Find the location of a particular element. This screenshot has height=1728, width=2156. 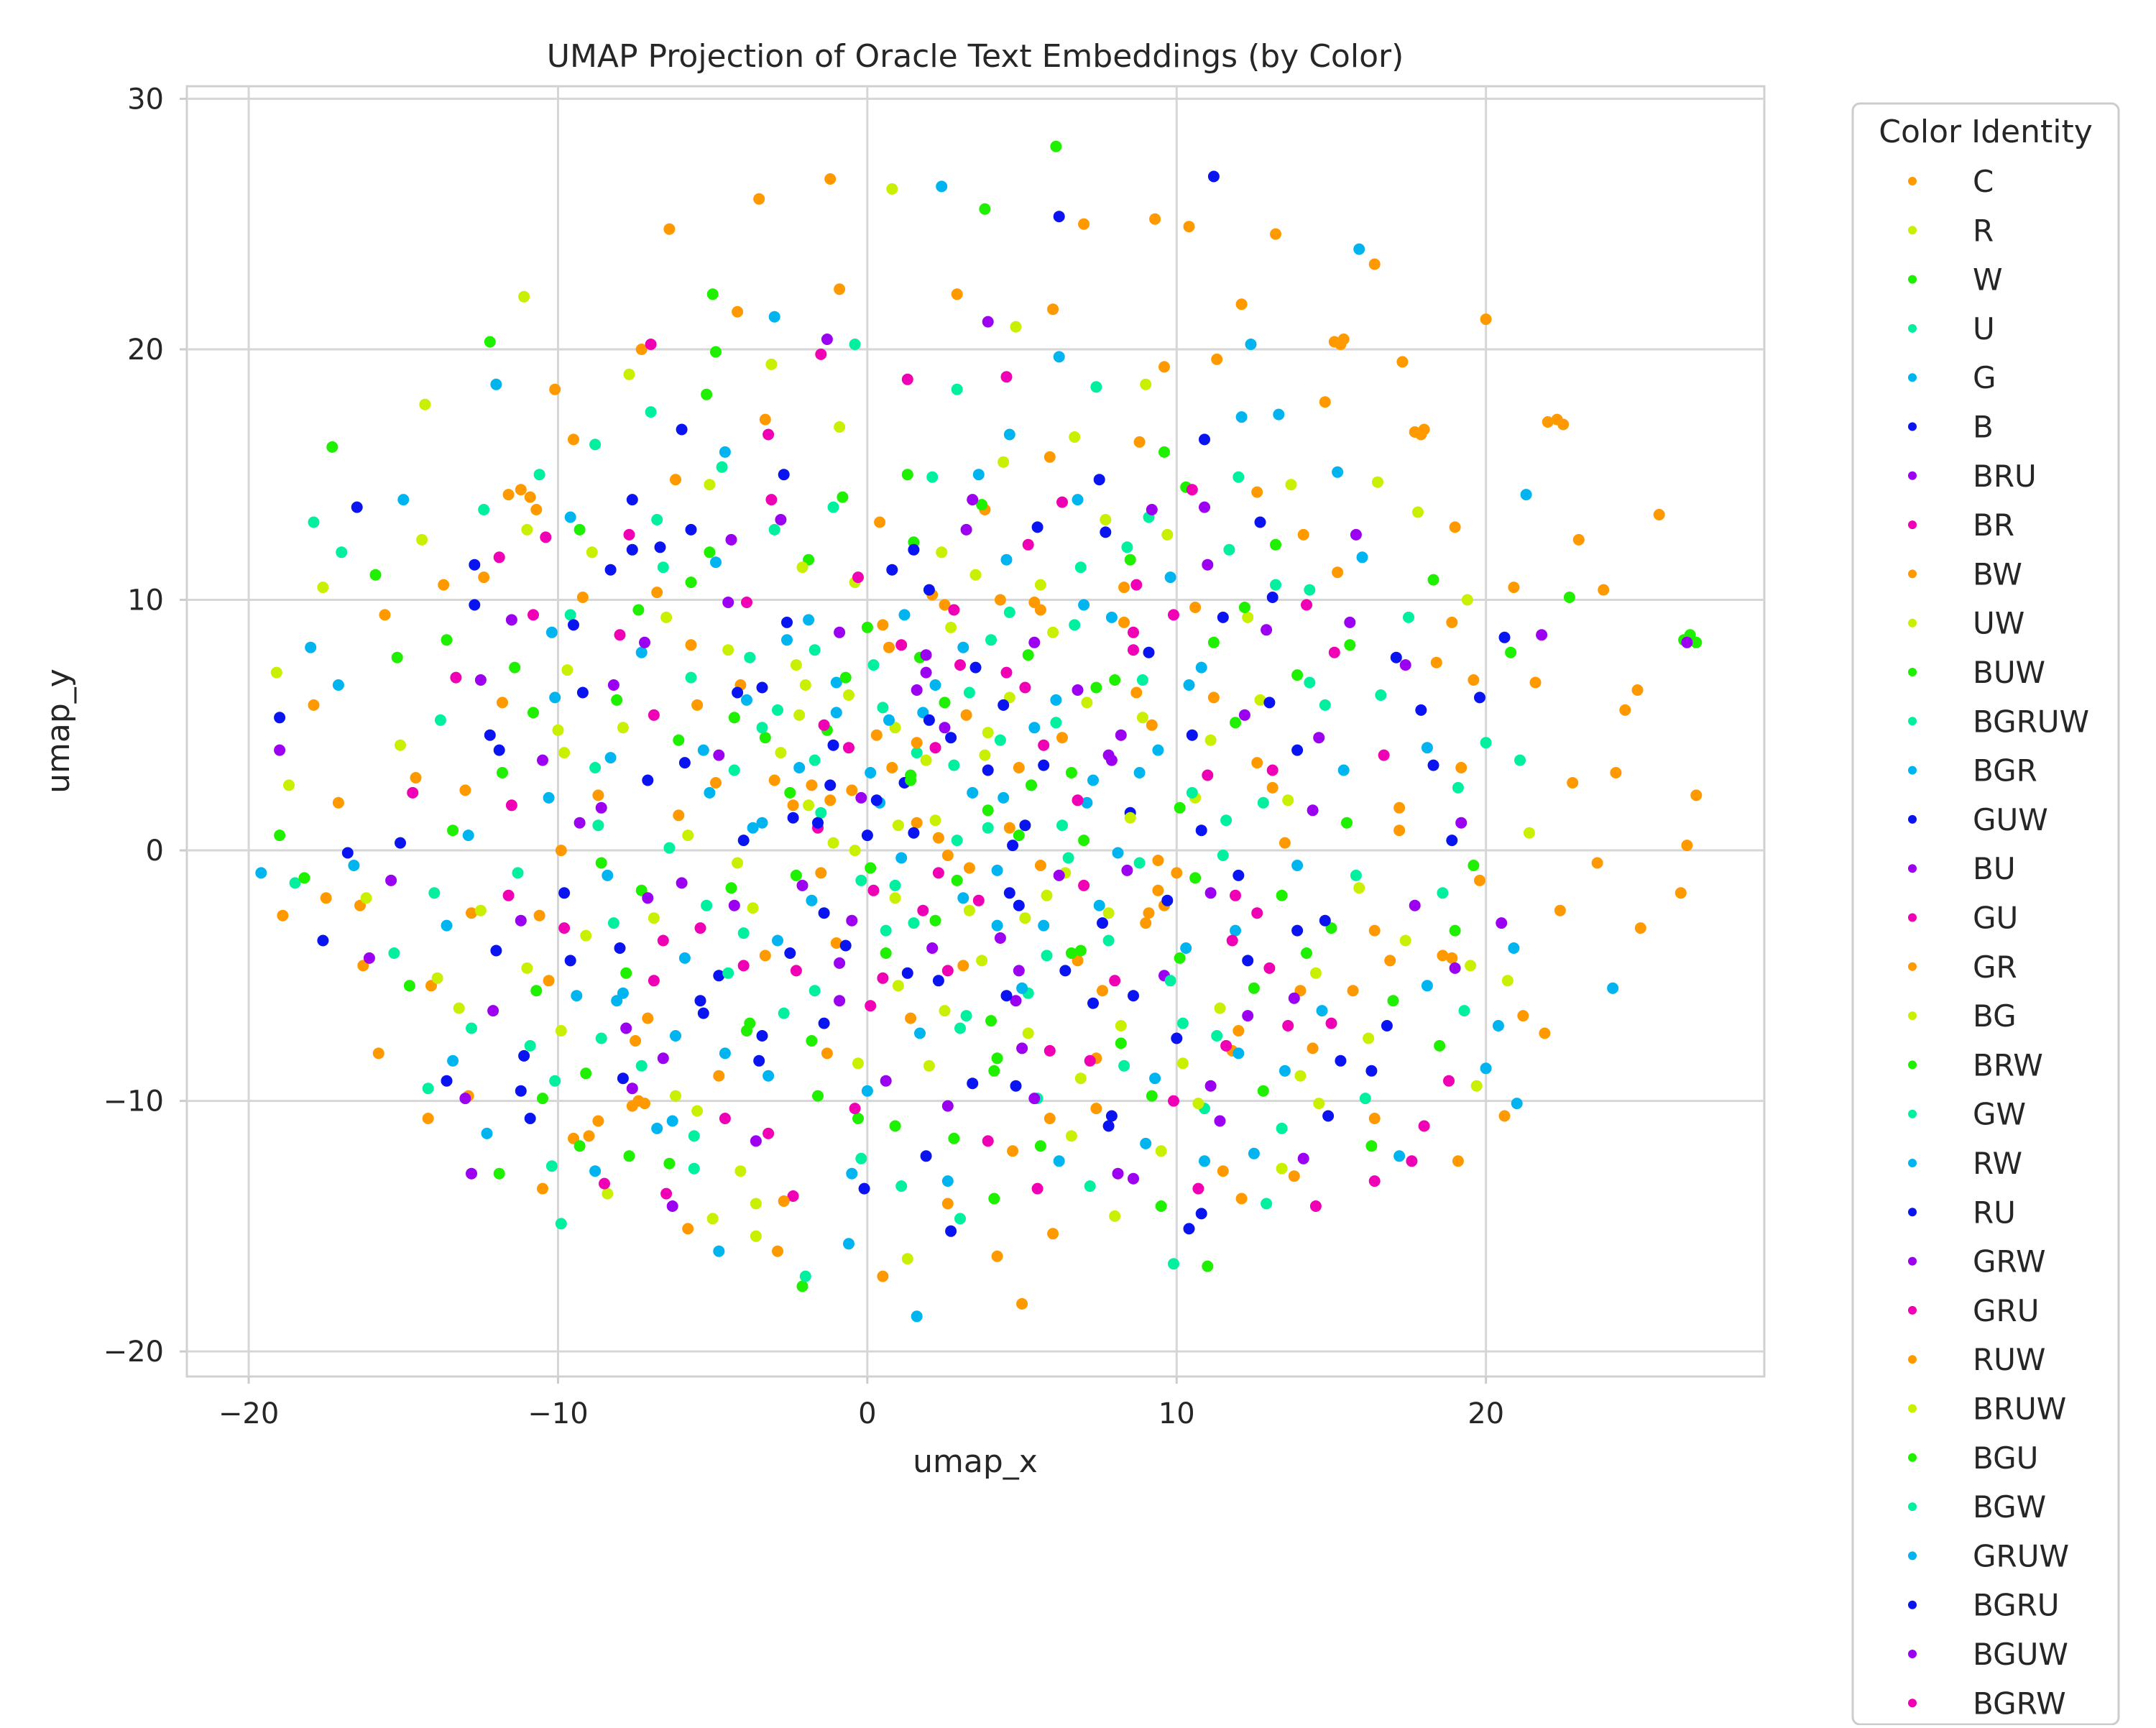

legend-item: GRU is located at coordinates (1973, 1310).